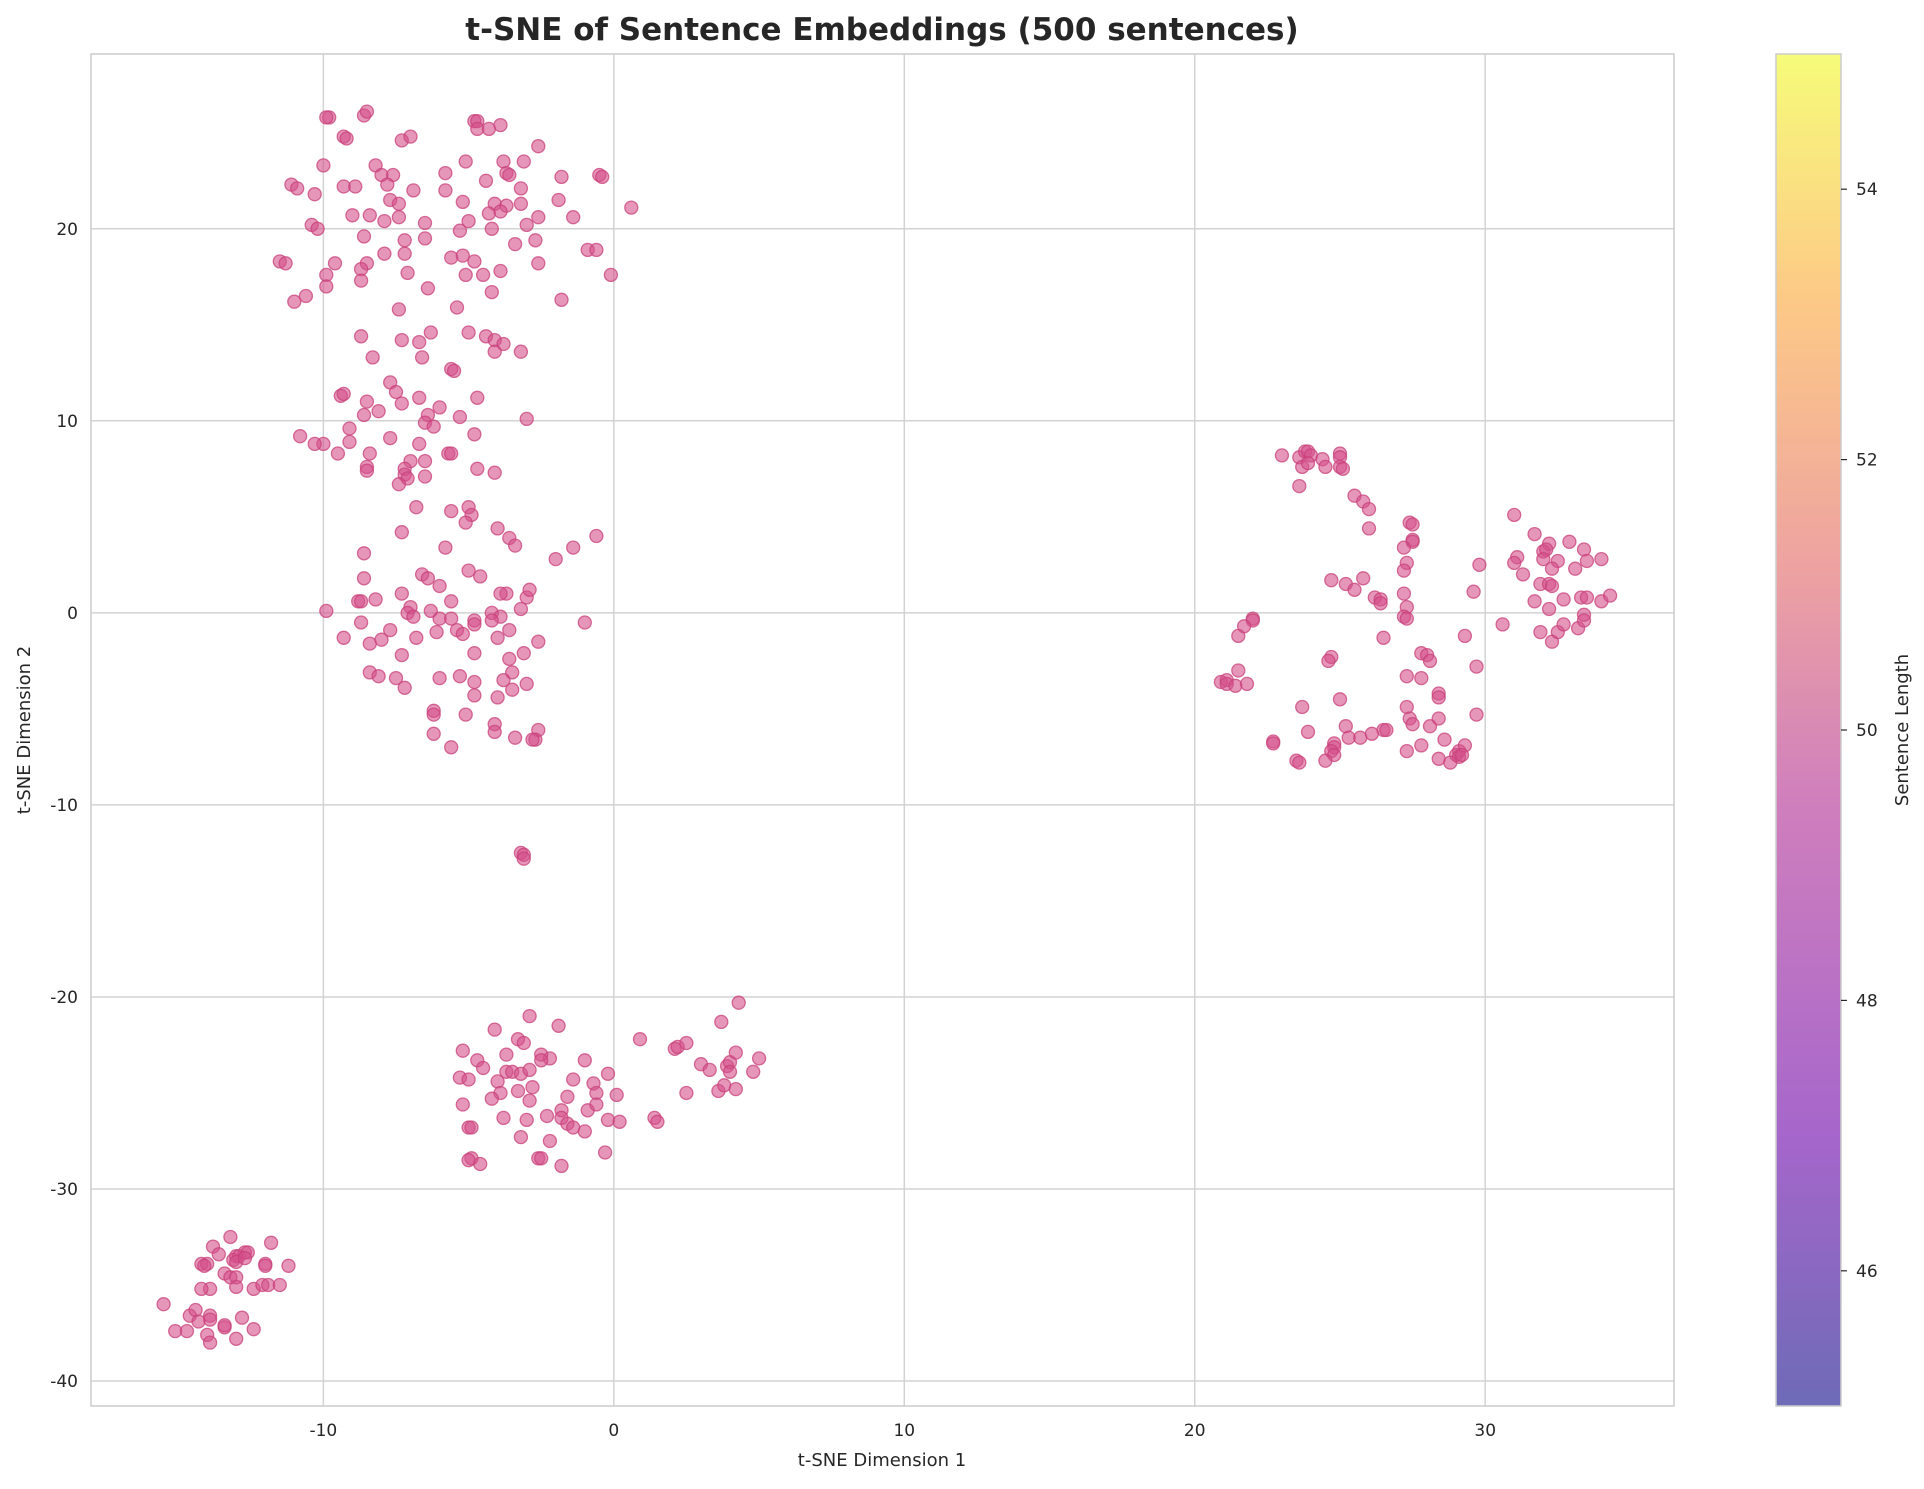 This screenshot has height=1489, width=1924. Describe the element at coordinates (904, 1431) in the screenshot. I see `x-tick-label: 10` at that location.